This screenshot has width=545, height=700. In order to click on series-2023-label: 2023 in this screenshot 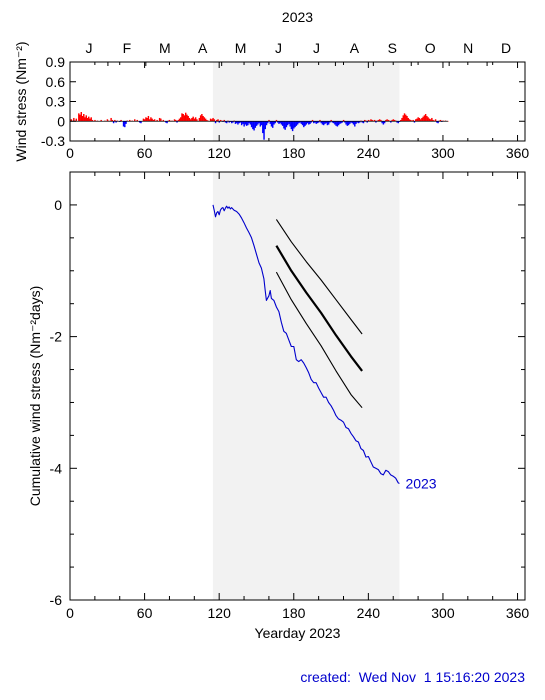, I will do `click(420, 483)`.